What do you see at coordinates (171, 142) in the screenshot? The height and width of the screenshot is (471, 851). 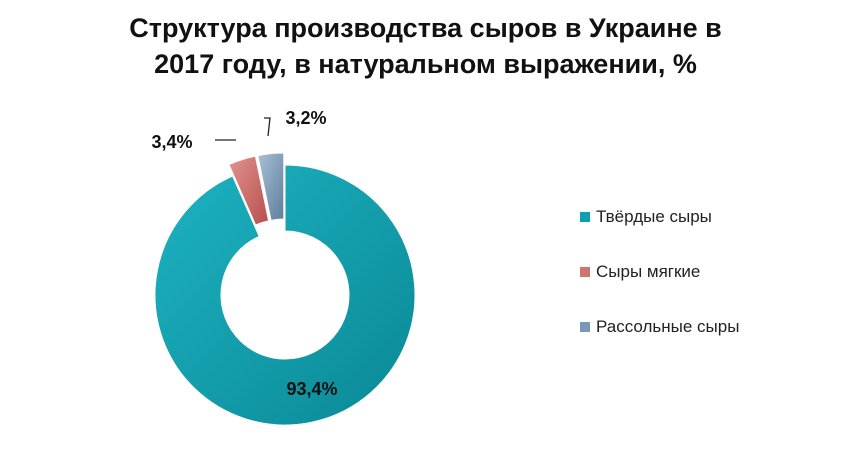 I see `data-label-soft-cheese: 3,4%` at bounding box center [171, 142].